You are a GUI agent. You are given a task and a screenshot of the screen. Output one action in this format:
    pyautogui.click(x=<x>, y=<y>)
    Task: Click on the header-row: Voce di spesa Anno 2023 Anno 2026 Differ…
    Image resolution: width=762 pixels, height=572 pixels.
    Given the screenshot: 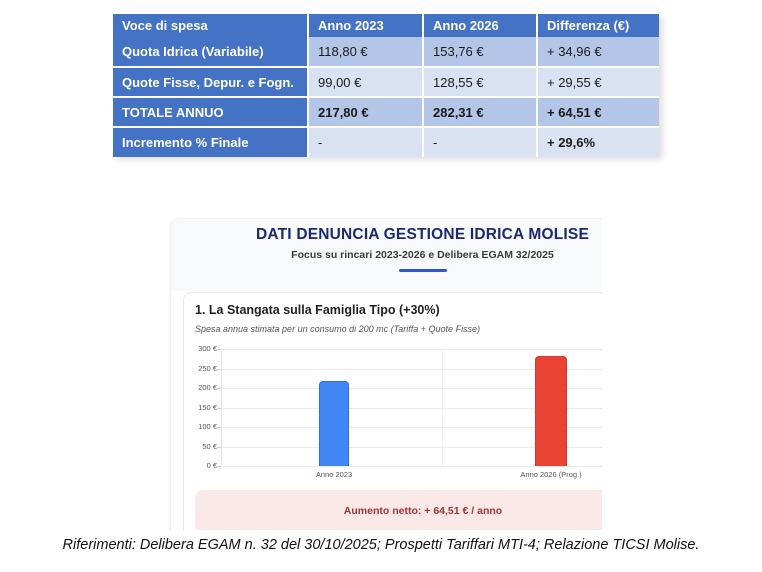 What is the action you would take?
    pyautogui.click(x=386, y=25)
    